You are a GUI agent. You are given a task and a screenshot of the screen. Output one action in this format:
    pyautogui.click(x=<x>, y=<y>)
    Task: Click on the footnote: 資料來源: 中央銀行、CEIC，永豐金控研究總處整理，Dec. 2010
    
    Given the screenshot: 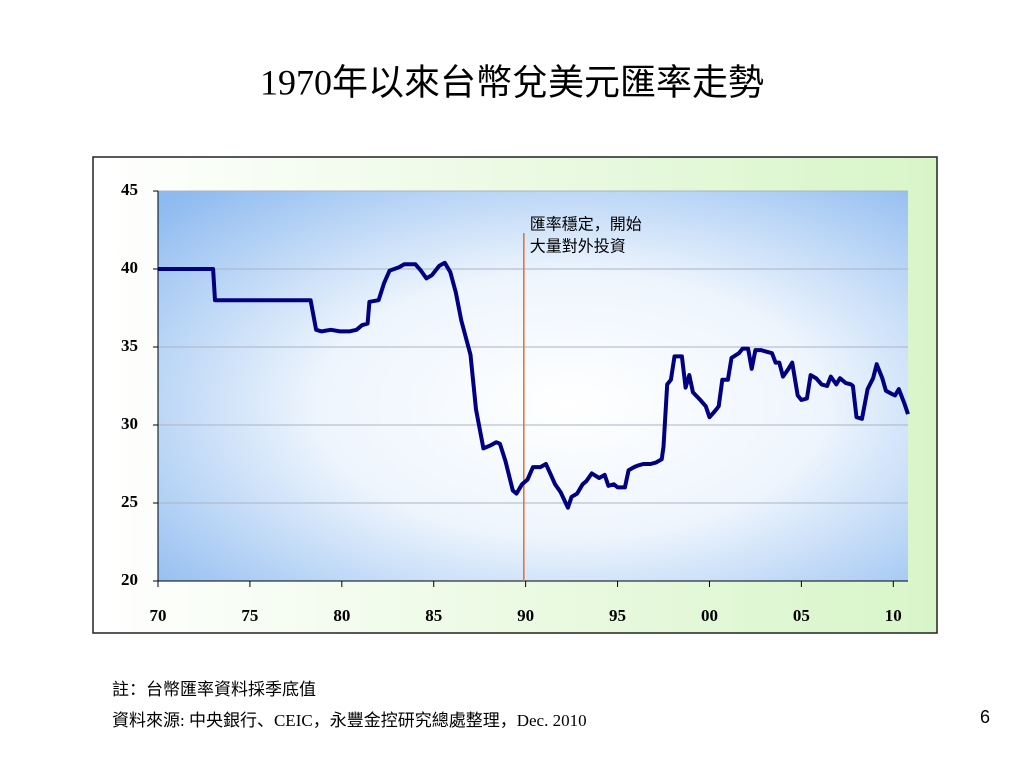 What is the action you would take?
    pyautogui.click(x=349, y=720)
    